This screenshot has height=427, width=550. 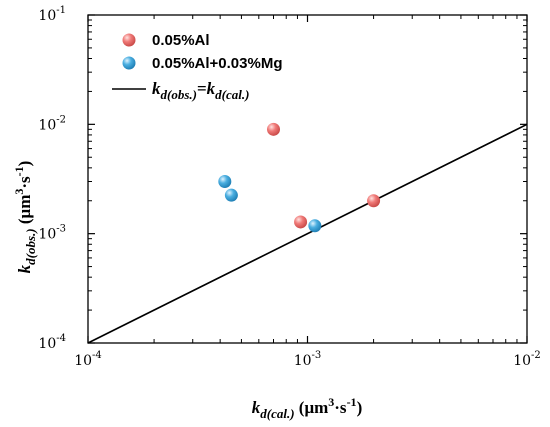 I want to click on x-axis-title: kd(cal.) (μm3·s-1), so click(x=307, y=408).